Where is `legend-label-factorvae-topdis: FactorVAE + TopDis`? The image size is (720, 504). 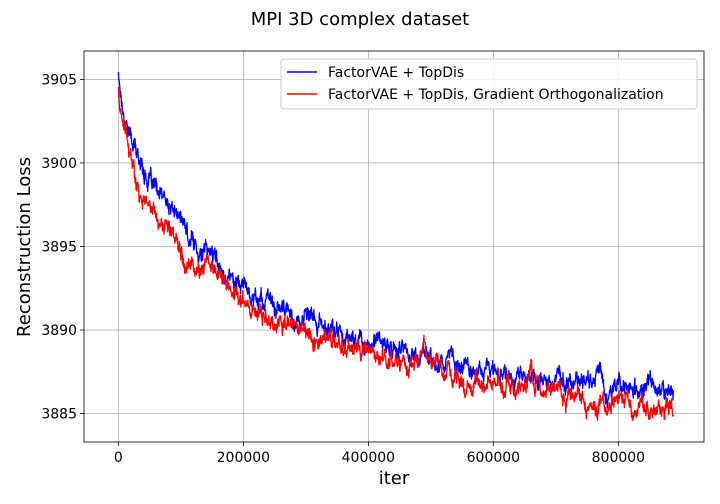
legend-label-factorvae-topdis: FactorVAE + TopDis is located at coordinates (396, 73).